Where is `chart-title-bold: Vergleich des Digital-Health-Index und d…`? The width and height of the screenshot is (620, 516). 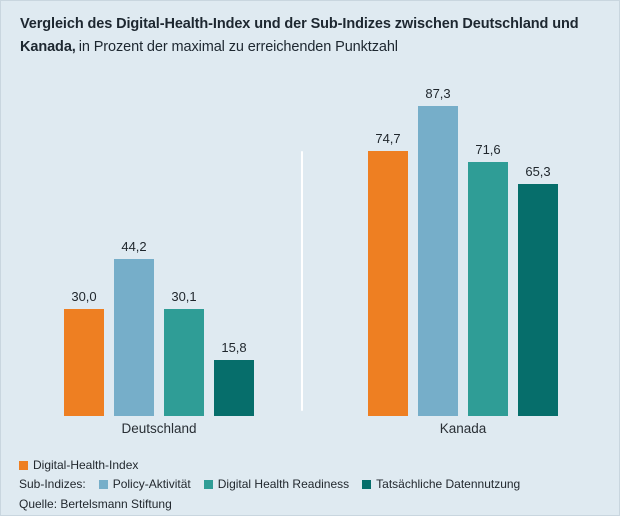 chart-title-bold: Vergleich des Digital-Health-Index und d… is located at coordinates (299, 35).